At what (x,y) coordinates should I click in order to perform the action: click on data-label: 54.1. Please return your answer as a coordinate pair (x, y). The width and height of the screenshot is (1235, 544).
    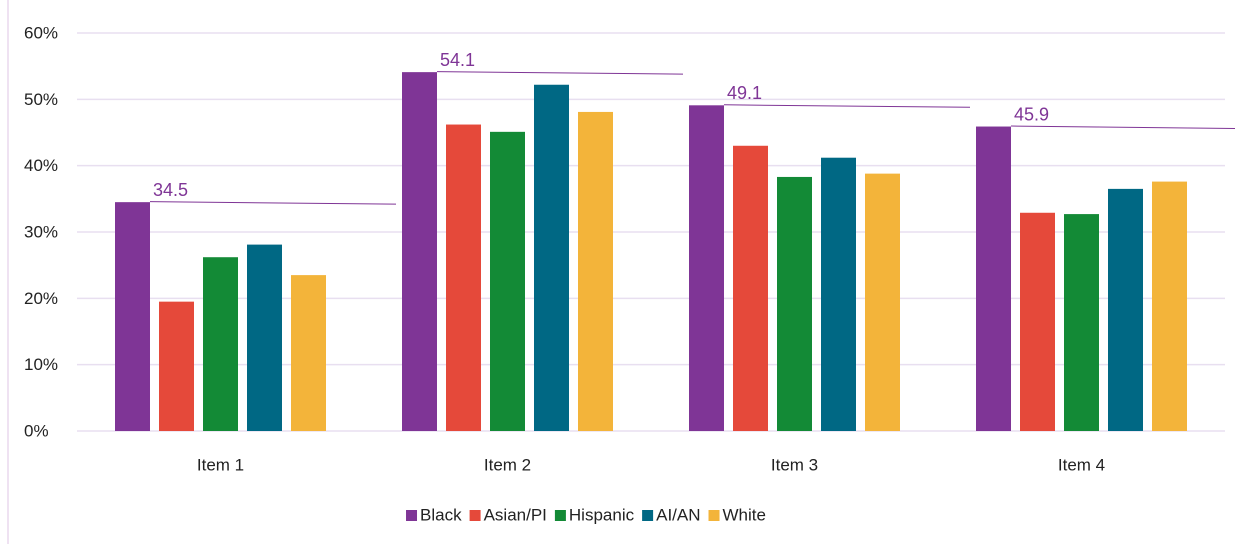
    Looking at the image, I should click on (457, 60).